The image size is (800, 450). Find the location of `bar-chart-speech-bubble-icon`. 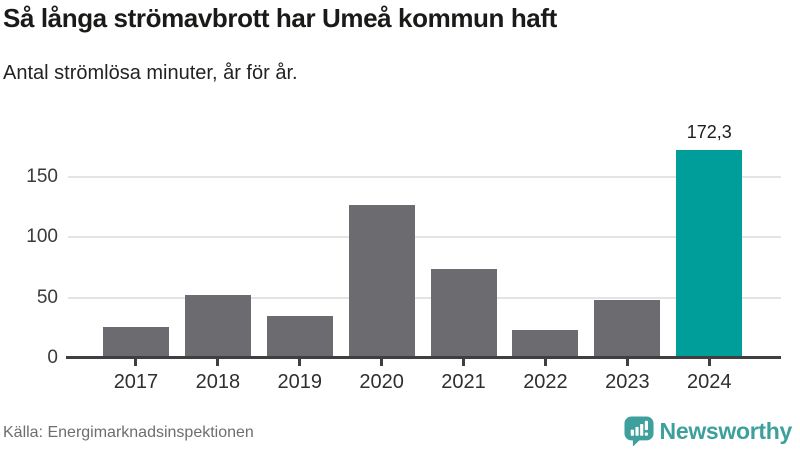

bar-chart-speech-bubble-icon is located at coordinates (638, 431).